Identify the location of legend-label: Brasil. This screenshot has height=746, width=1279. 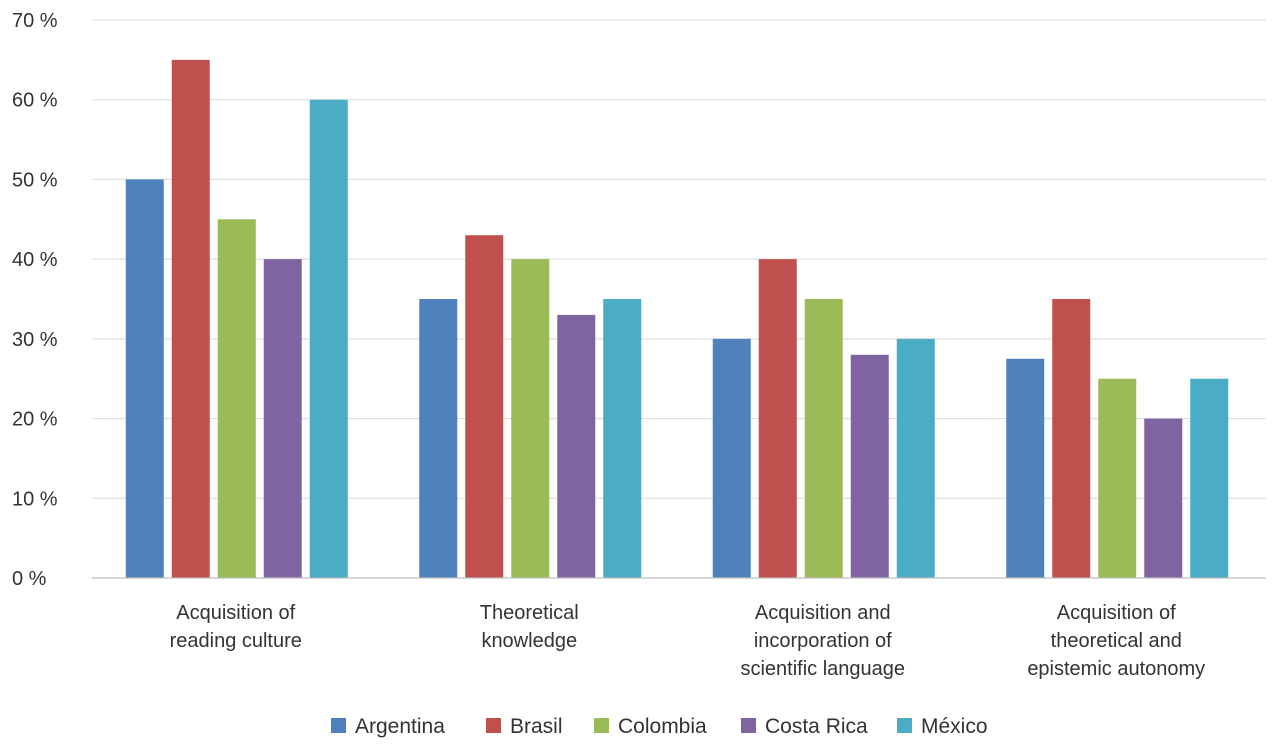
(536, 726).